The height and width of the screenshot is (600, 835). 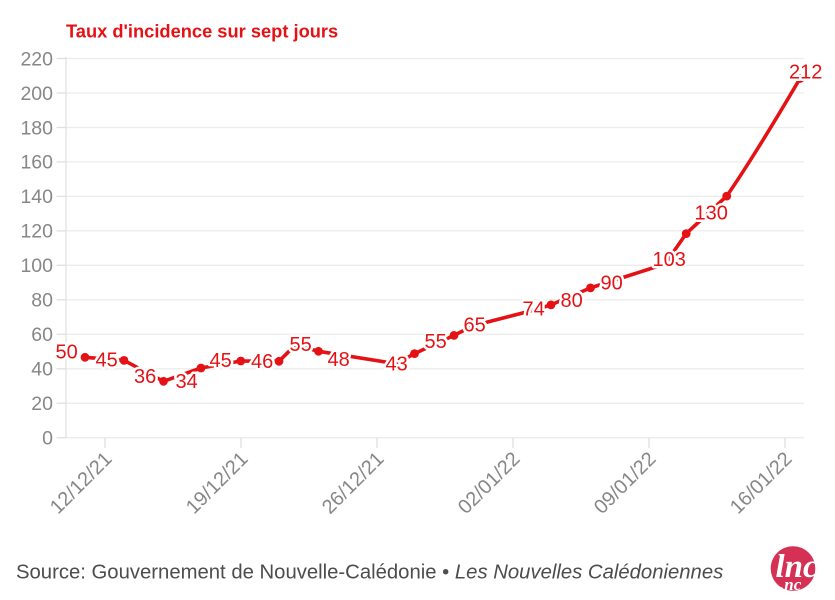 What do you see at coordinates (339, 360) in the screenshot?
I see `svg-text: 48` at bounding box center [339, 360].